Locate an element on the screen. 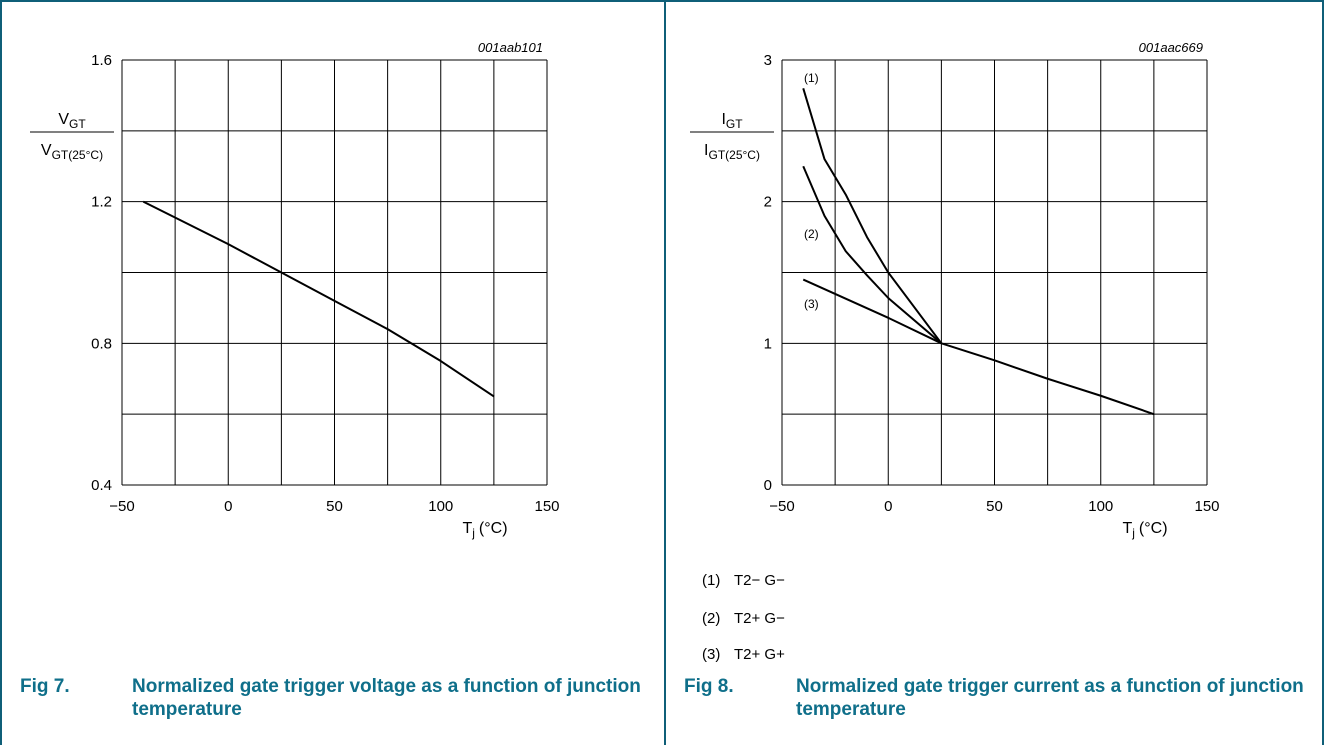 The height and width of the screenshot is (745, 1324). figure-code: 001aac669 is located at coordinates (1171, 47).